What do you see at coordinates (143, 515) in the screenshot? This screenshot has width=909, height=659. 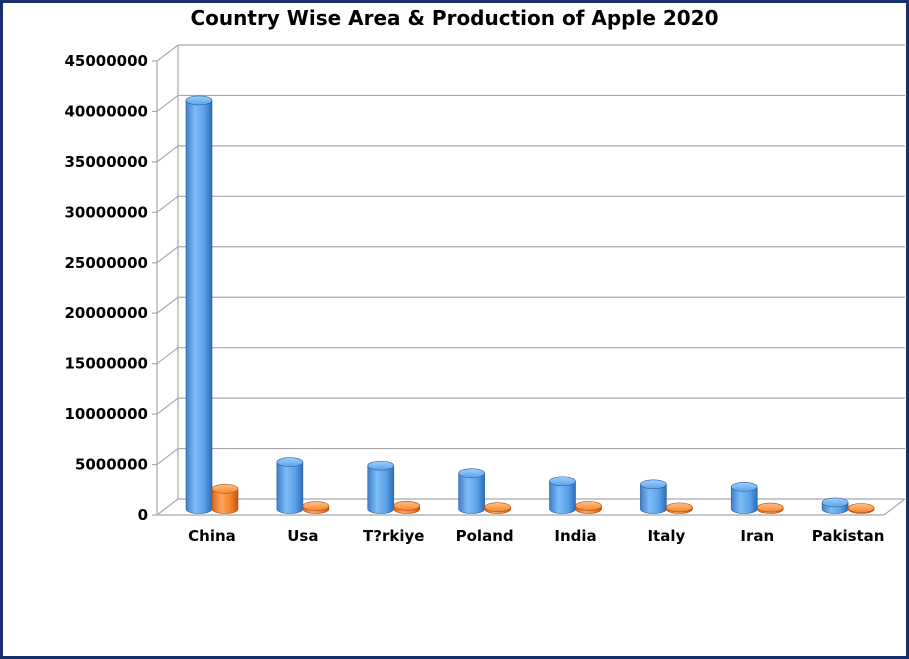 I see `y-tick-label: 0` at bounding box center [143, 515].